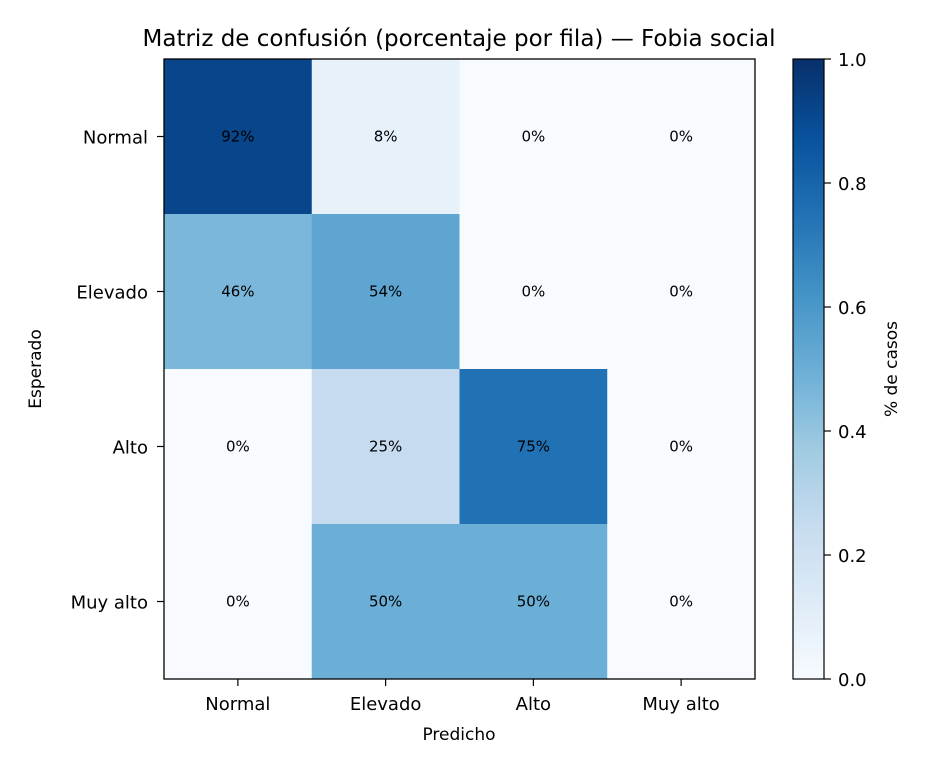 Image resolution: width=928 pixels, height=768 pixels. Describe the element at coordinates (458, 735) in the screenshot. I see `x-axis-label: Predicho` at that location.